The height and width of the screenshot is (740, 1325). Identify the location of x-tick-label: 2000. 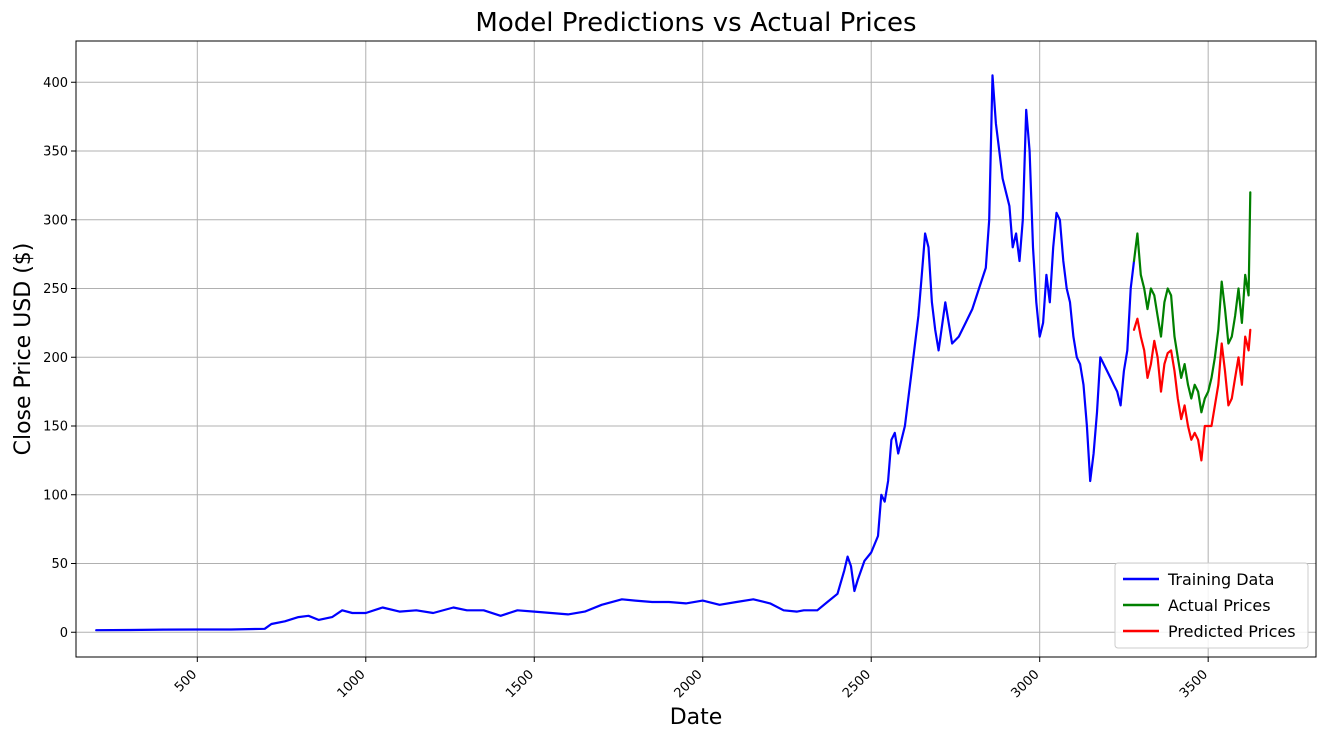
(689, 684).